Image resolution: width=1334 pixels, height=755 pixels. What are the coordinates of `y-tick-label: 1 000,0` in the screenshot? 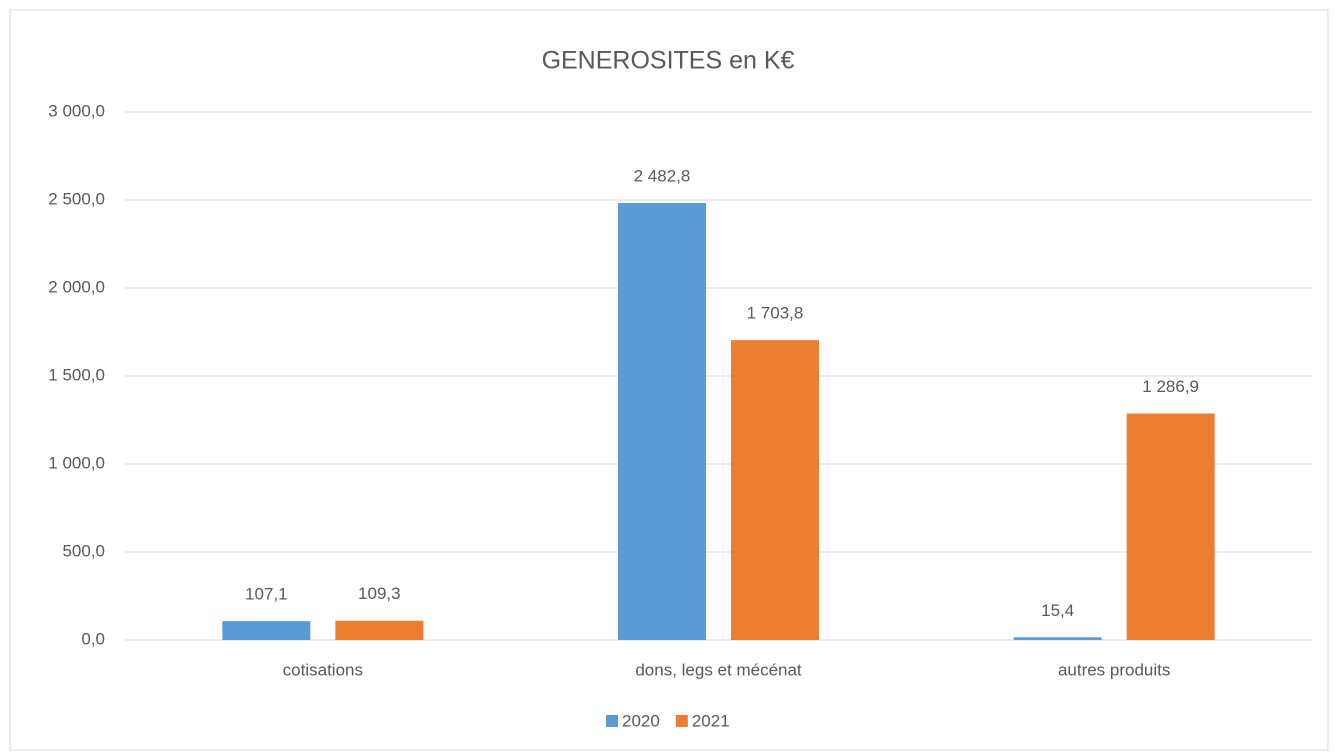 It's located at (76, 462).